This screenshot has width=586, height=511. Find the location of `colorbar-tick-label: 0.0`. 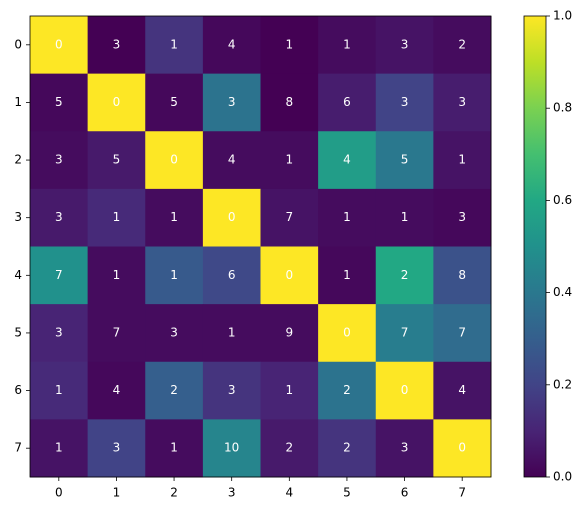

colorbar-tick-label: 0.0 is located at coordinates (562, 477).